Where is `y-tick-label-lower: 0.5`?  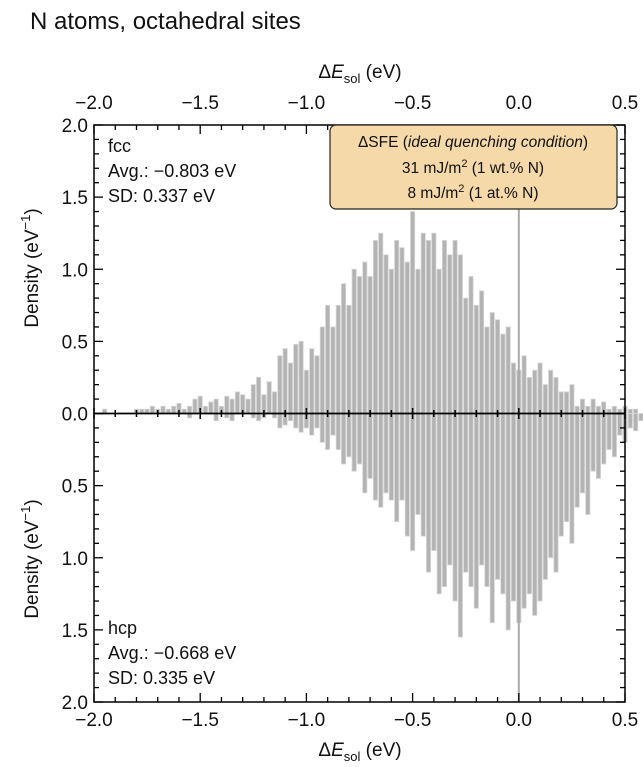
y-tick-label-lower: 0.5 is located at coordinates (75, 487).